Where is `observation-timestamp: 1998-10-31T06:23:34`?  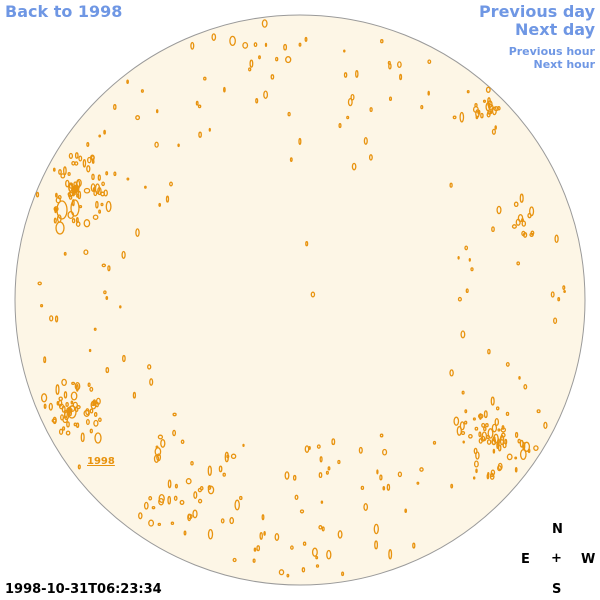
observation-timestamp: 1998-10-31T06:23:34 is located at coordinates (83, 589).